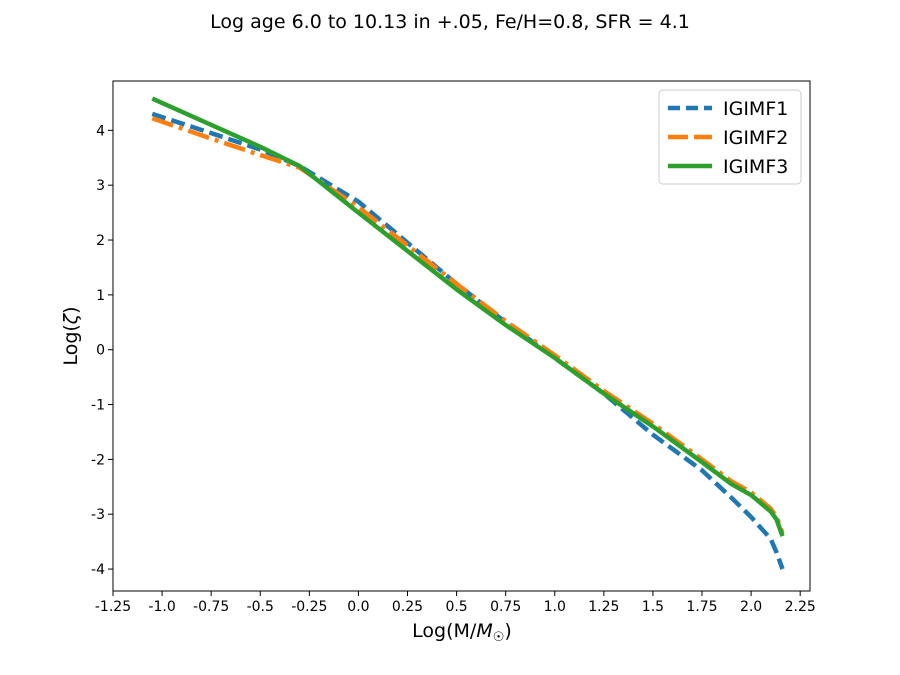 The image size is (900, 675). Describe the element at coordinates (755, 167) in the screenshot. I see `legend-label-igimf3: IGIMF3` at that location.